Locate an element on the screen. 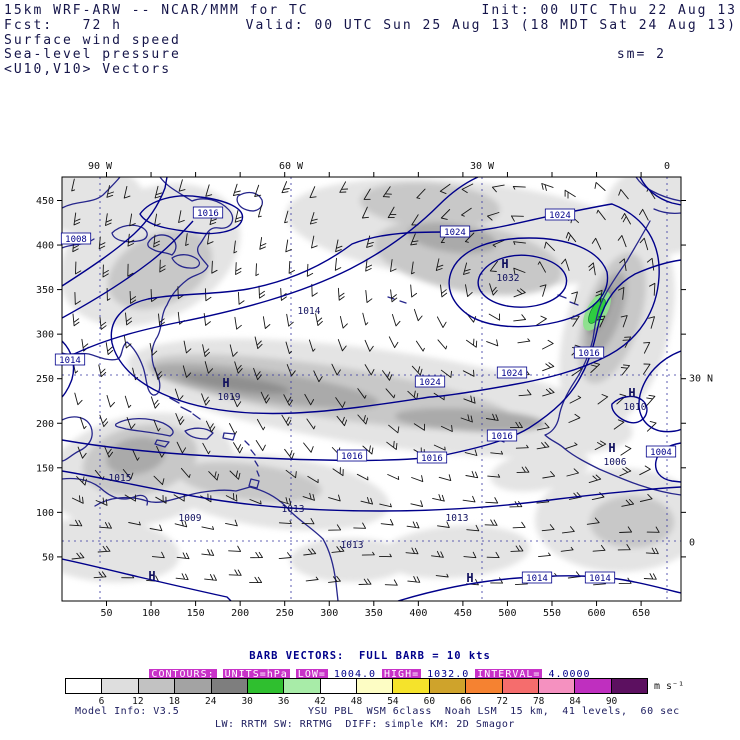  longitude-label: 30 W is located at coordinates (482, 166).